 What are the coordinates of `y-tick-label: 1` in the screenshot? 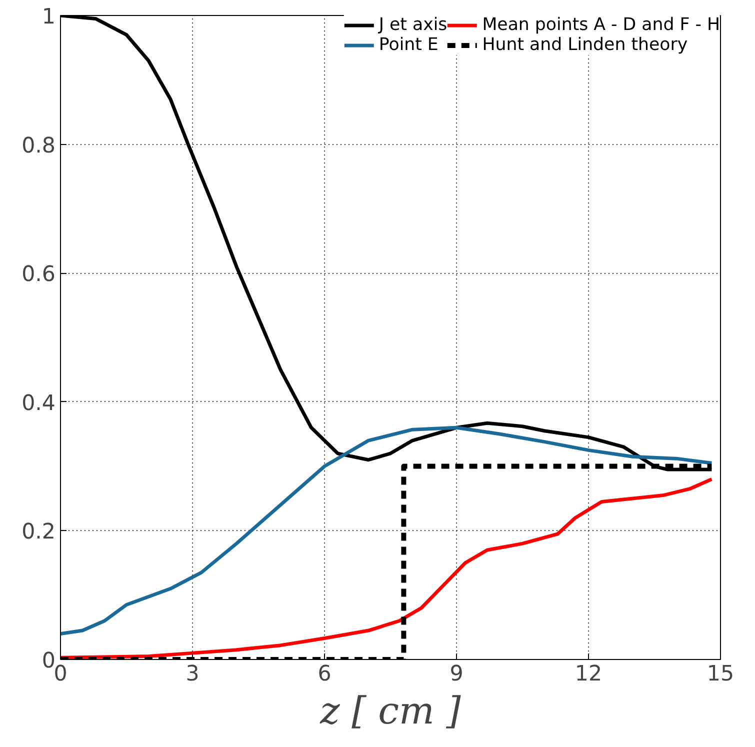 It's located at (49, 17).